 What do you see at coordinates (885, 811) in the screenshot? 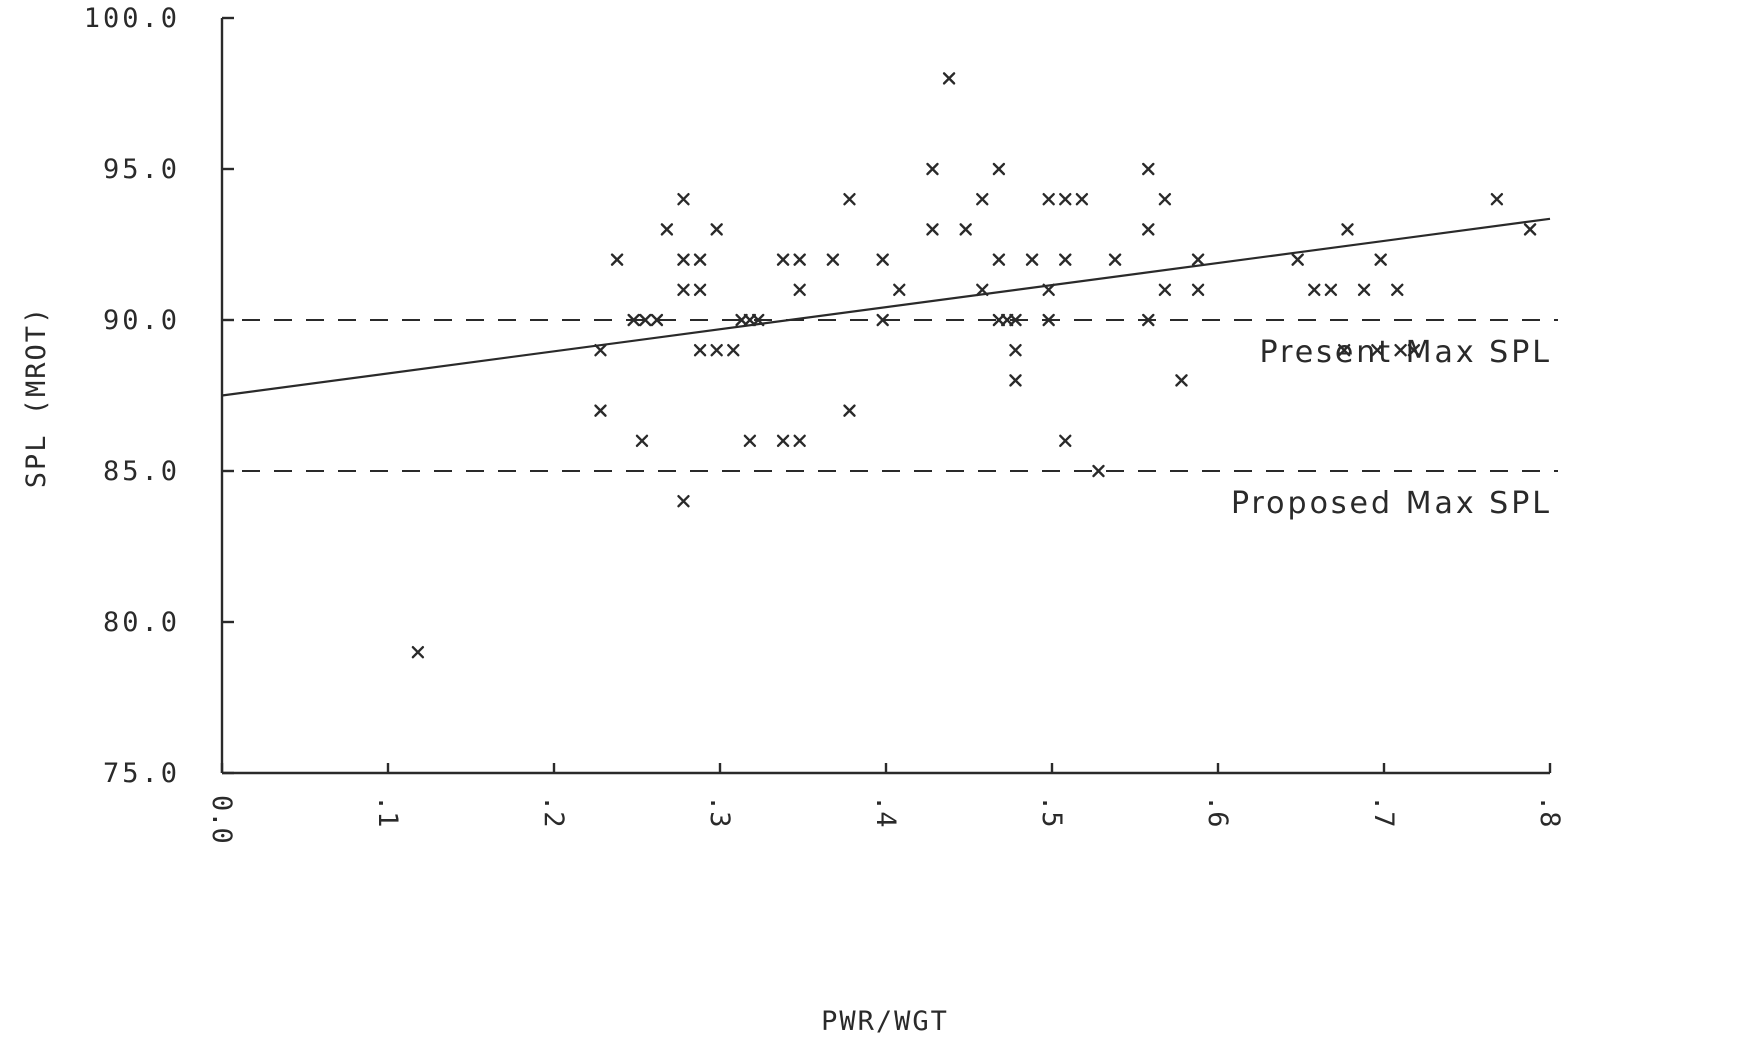
I see `x-tick-label: .4` at bounding box center [885, 811].